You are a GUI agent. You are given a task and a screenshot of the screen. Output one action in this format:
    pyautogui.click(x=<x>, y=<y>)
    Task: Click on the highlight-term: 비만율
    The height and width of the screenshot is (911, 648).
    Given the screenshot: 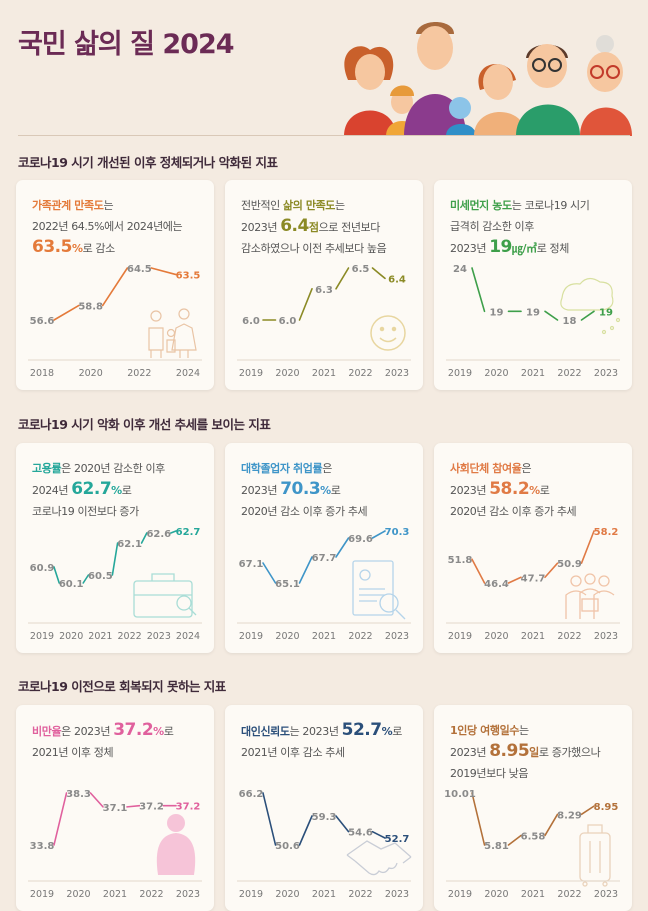 What is the action you would take?
    pyautogui.click(x=47, y=731)
    